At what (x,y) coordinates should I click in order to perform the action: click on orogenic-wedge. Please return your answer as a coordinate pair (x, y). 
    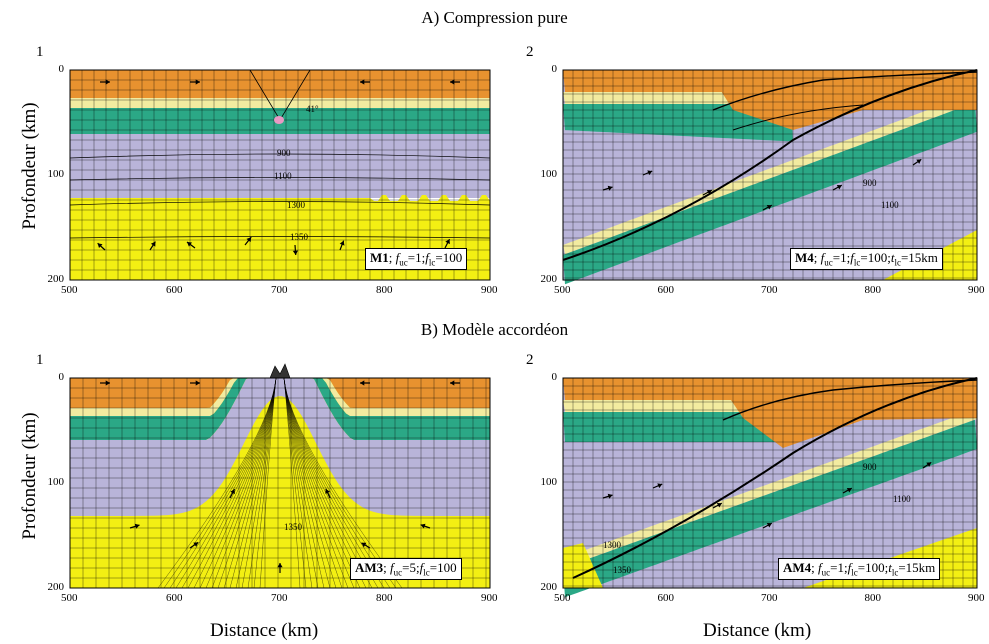
    Looking at the image, I should click on (845, 100).